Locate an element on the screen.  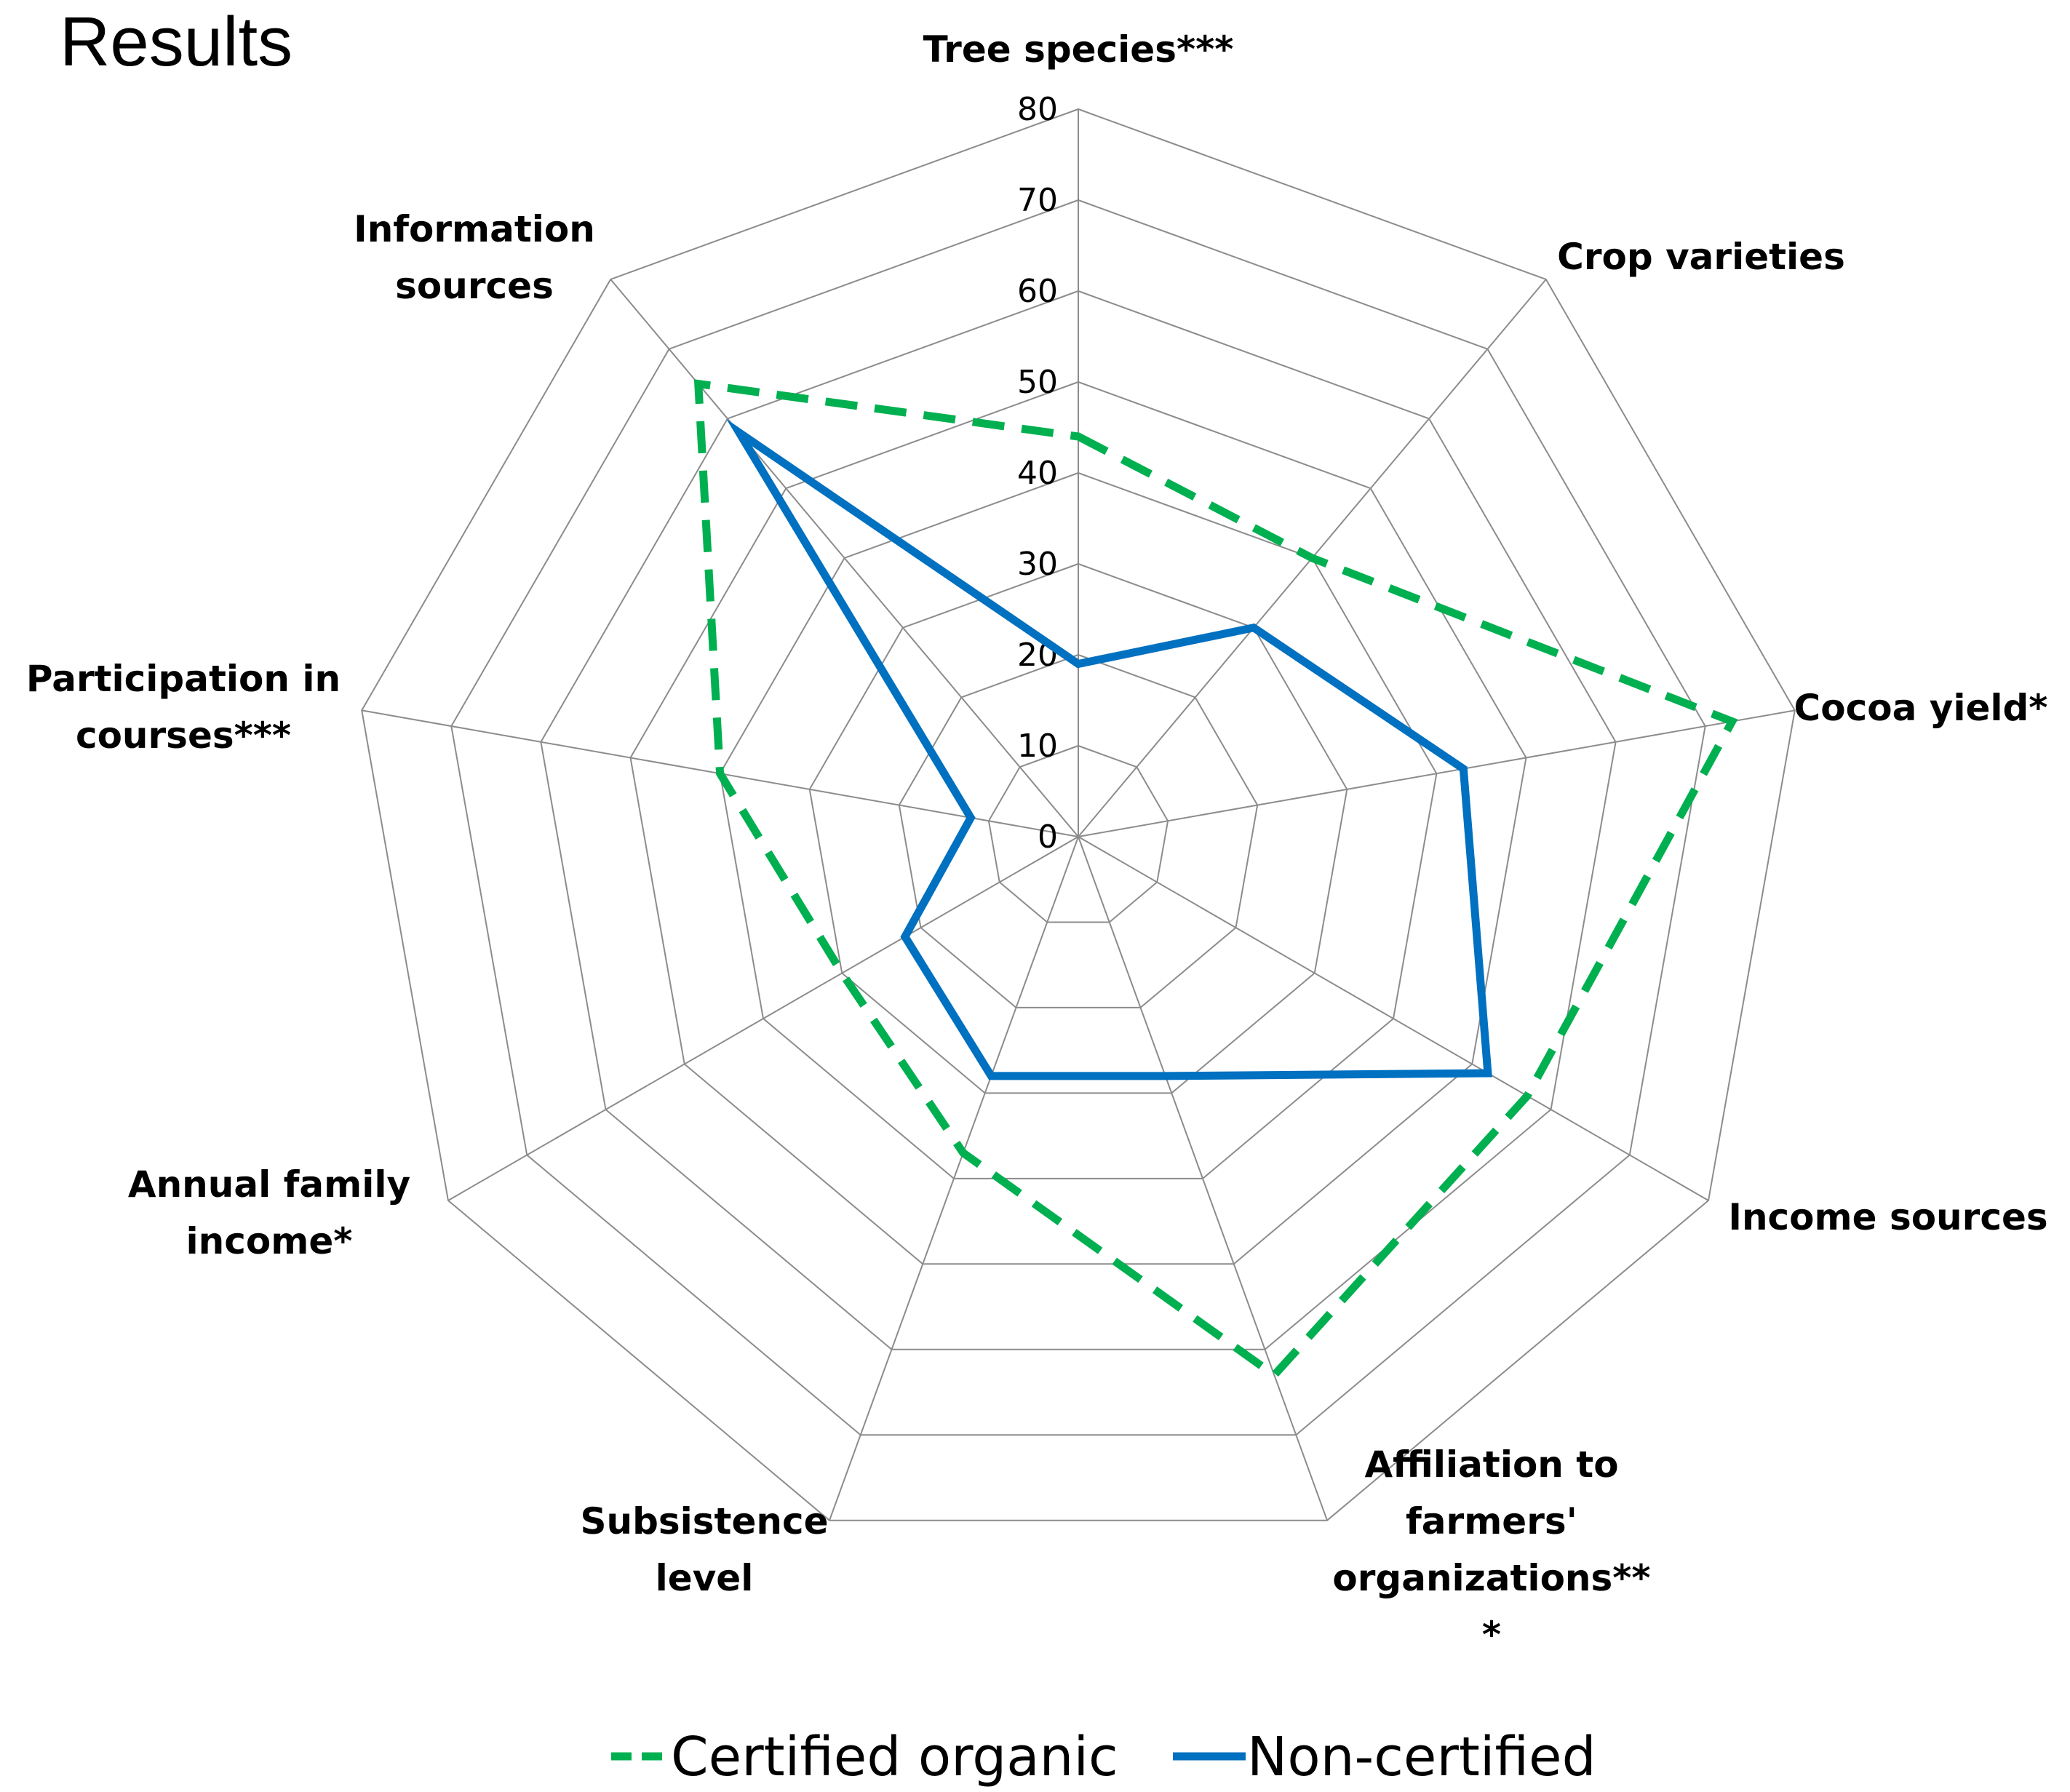
tick-label: 70 is located at coordinates (1037, 201).